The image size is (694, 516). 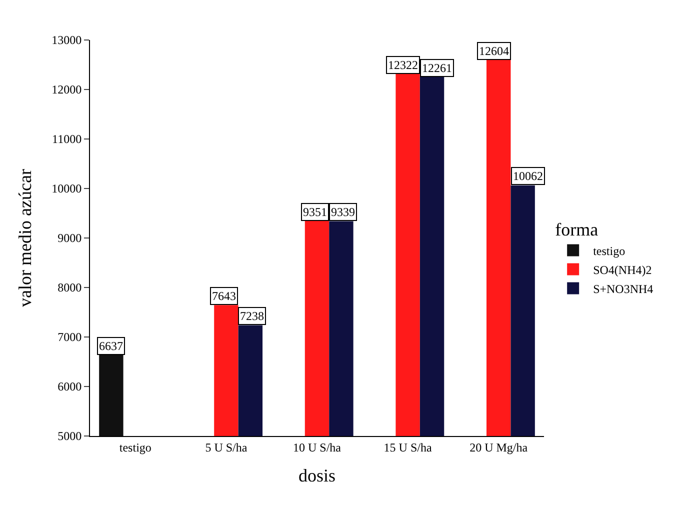 What do you see at coordinates (67, 189) in the screenshot?
I see `y-tick-label: 10000` at bounding box center [67, 189].